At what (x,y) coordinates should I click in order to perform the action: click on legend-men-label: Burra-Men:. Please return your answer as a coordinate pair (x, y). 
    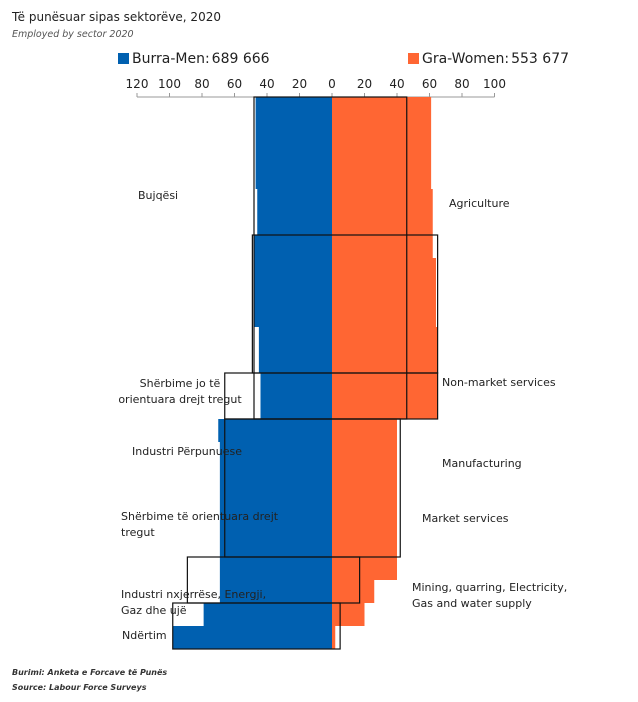
    Looking at the image, I should click on (171, 59).